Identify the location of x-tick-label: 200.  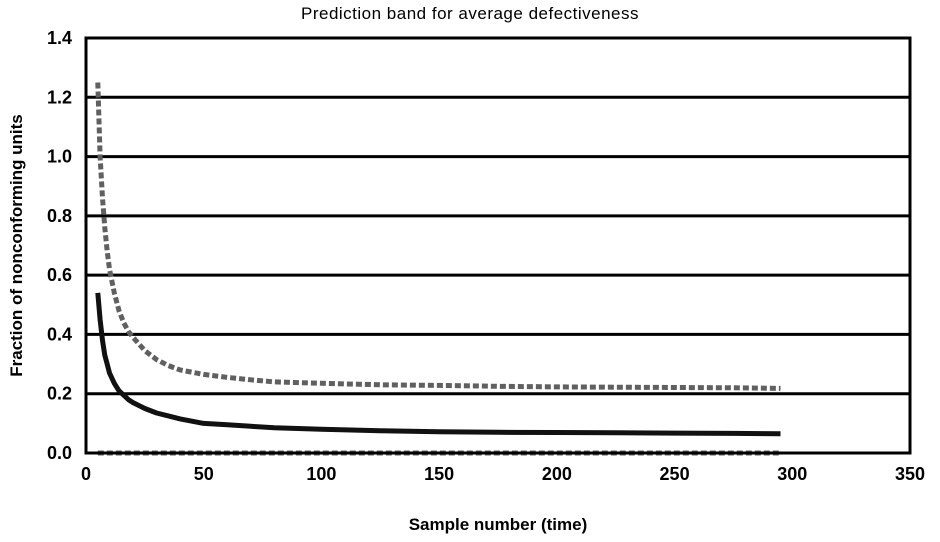
(557, 474).